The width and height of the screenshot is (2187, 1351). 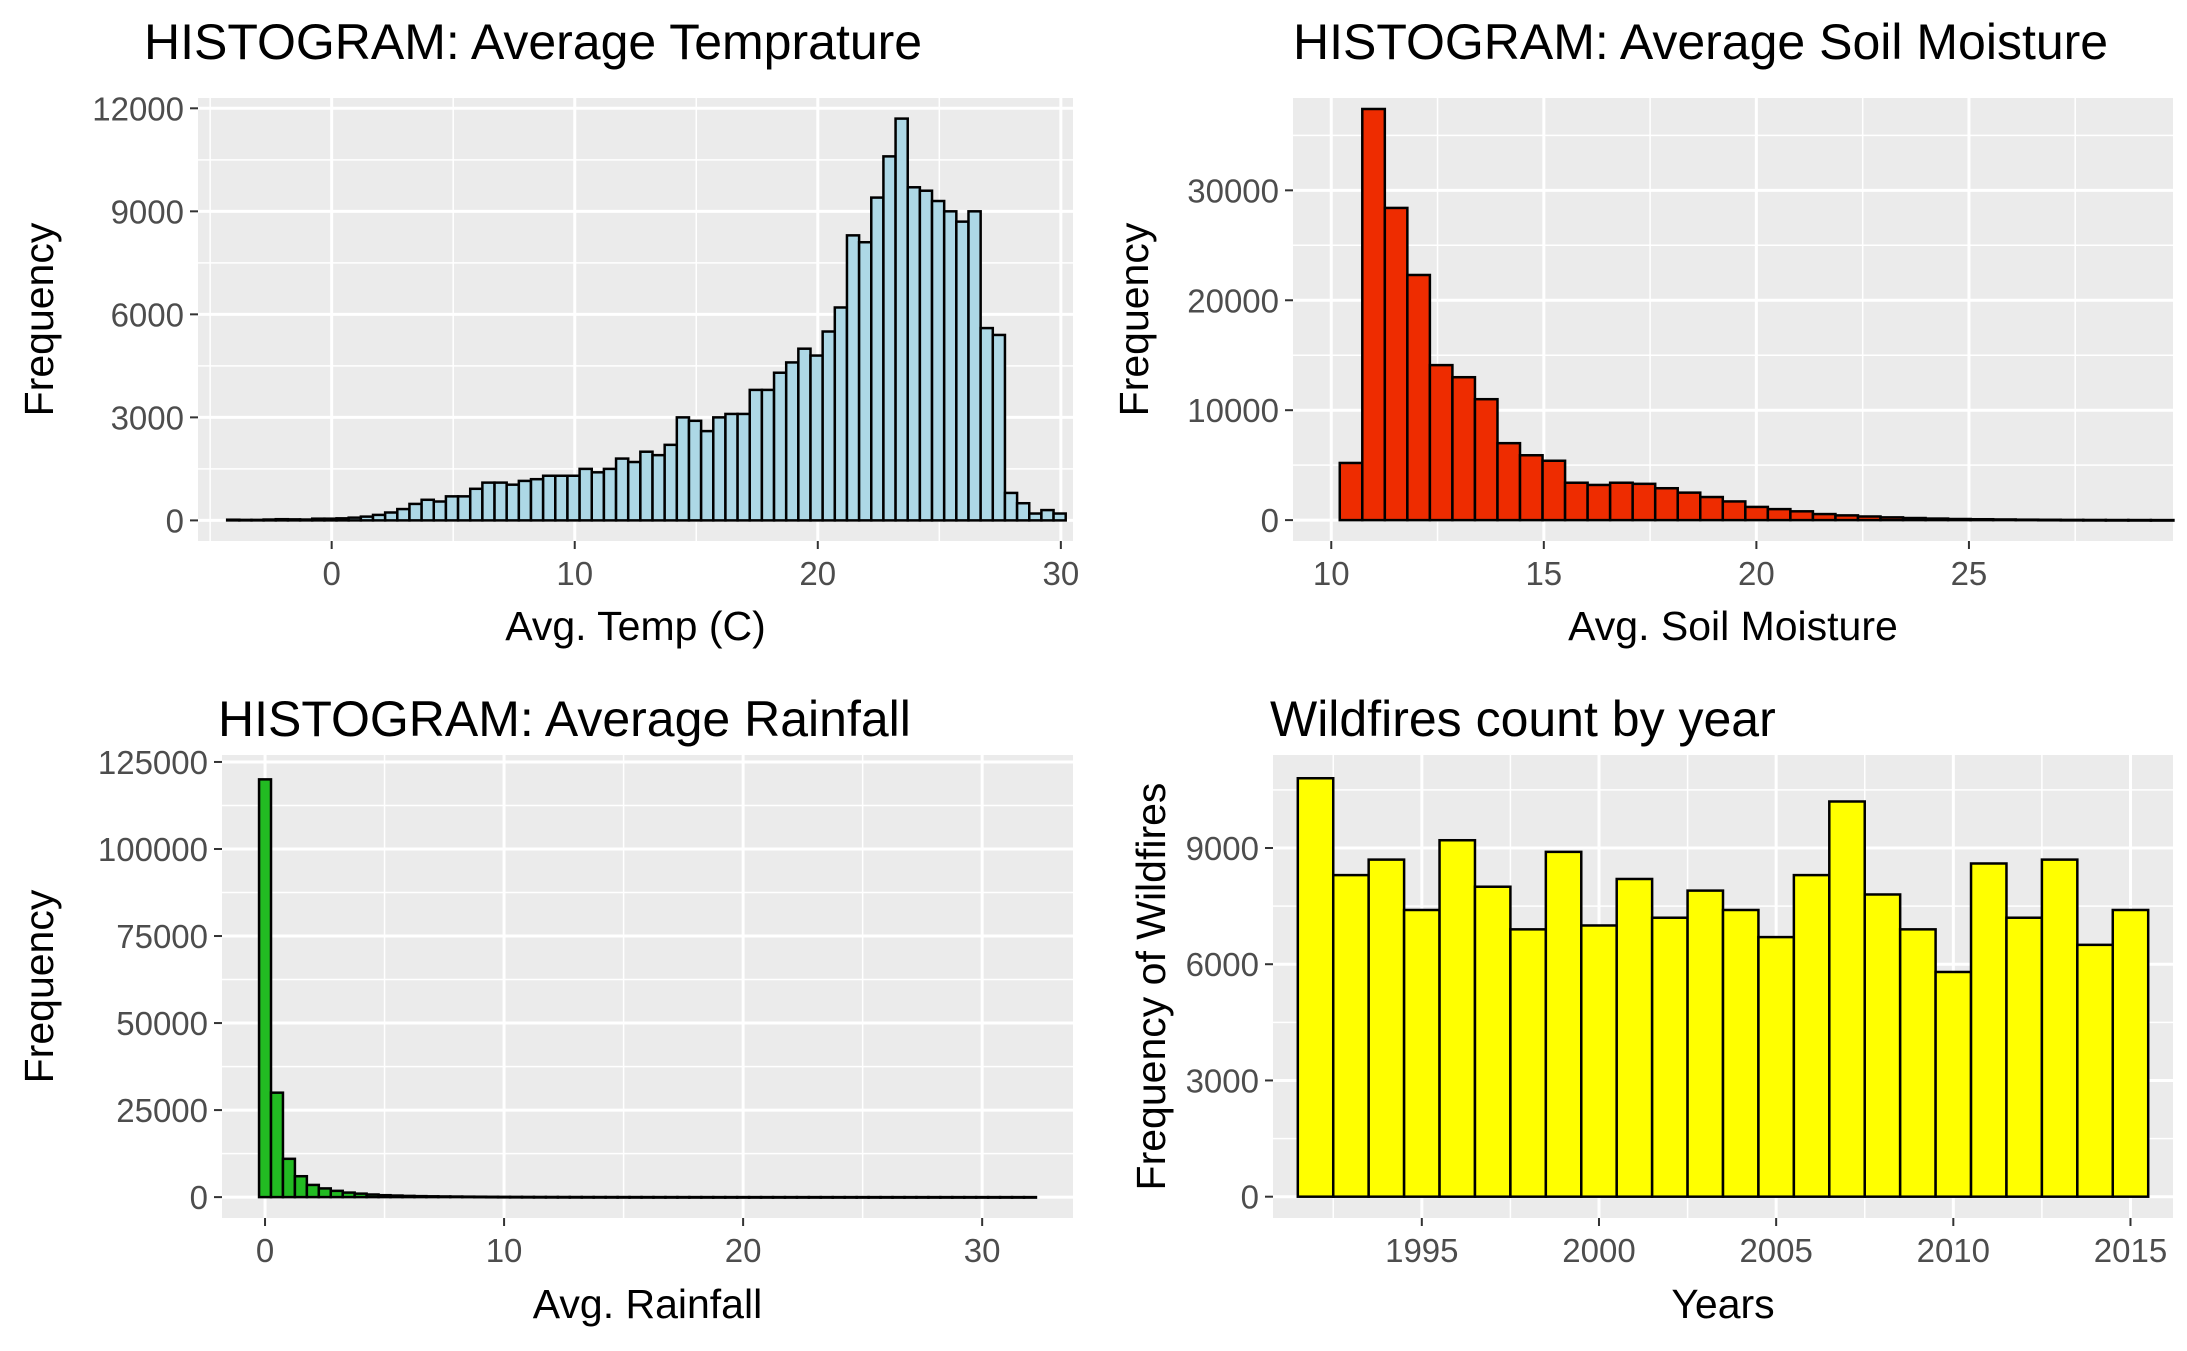 What do you see at coordinates (533, 42) in the screenshot?
I see `chart-title: HISTOGRAM: Average Temprature` at bounding box center [533, 42].